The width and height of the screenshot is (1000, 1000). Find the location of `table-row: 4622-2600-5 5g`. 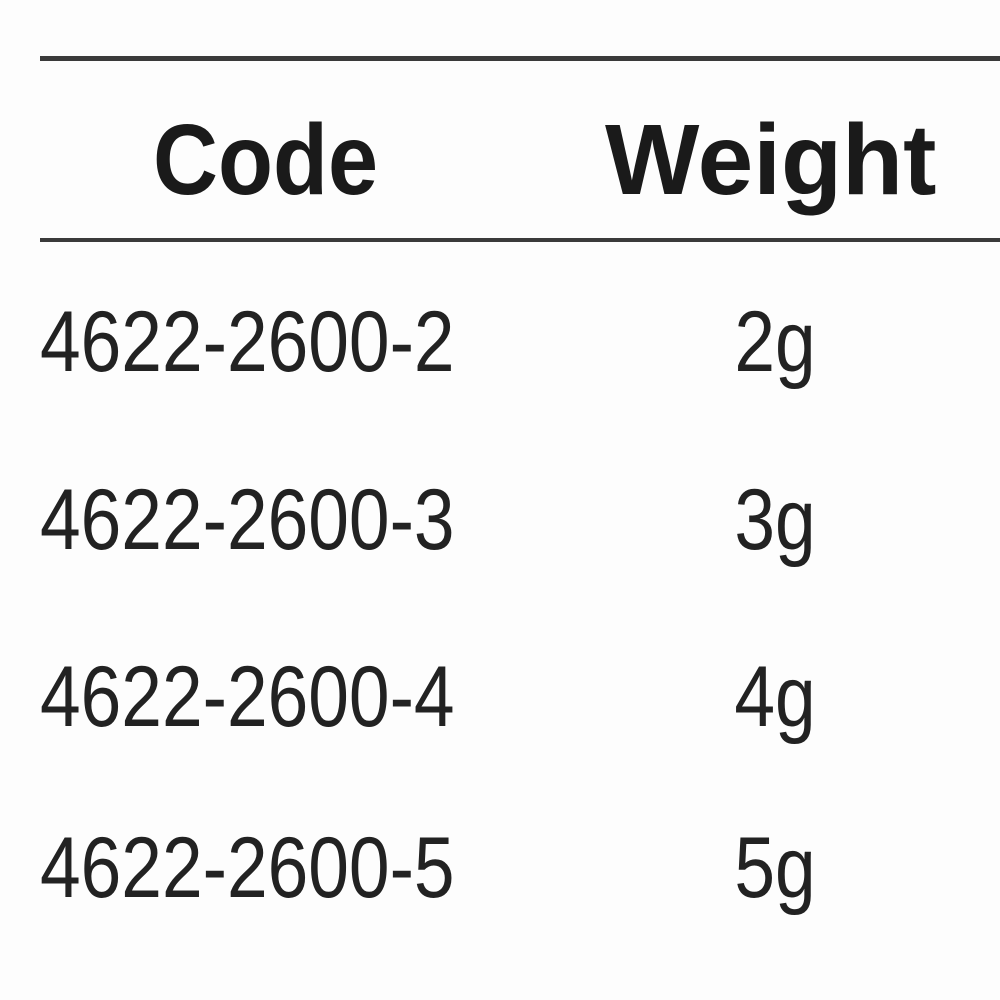

table-row: 4622-2600-5 5g is located at coordinates (500, 868).